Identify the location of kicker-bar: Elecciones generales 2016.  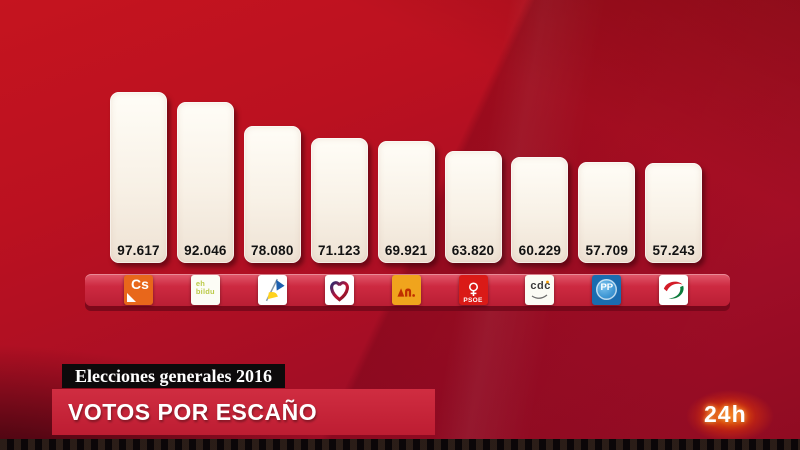
(173, 376).